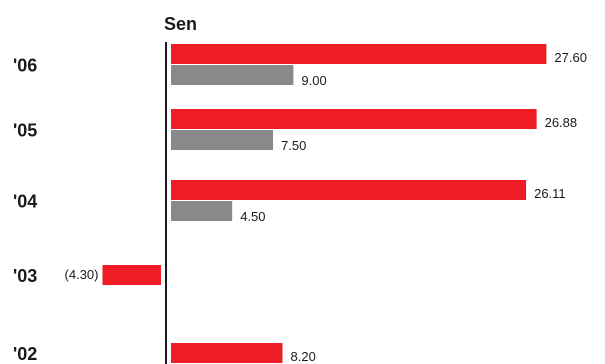 The image size is (605, 364). I want to click on data-label: (4.30), so click(82, 274).